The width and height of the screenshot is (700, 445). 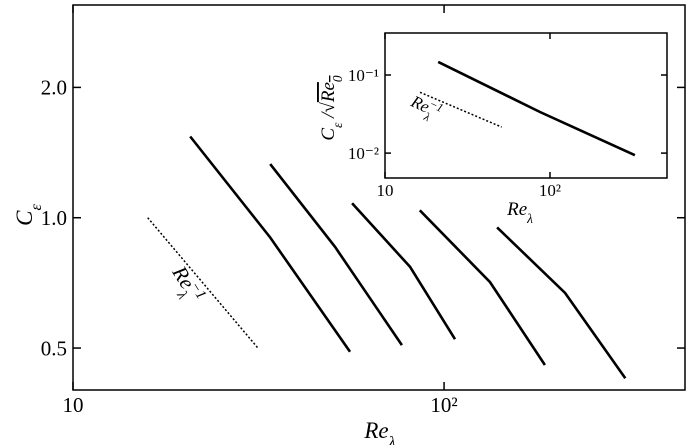 What do you see at coordinates (54, 218) in the screenshot?
I see `y-tick-label: 1.0` at bounding box center [54, 218].